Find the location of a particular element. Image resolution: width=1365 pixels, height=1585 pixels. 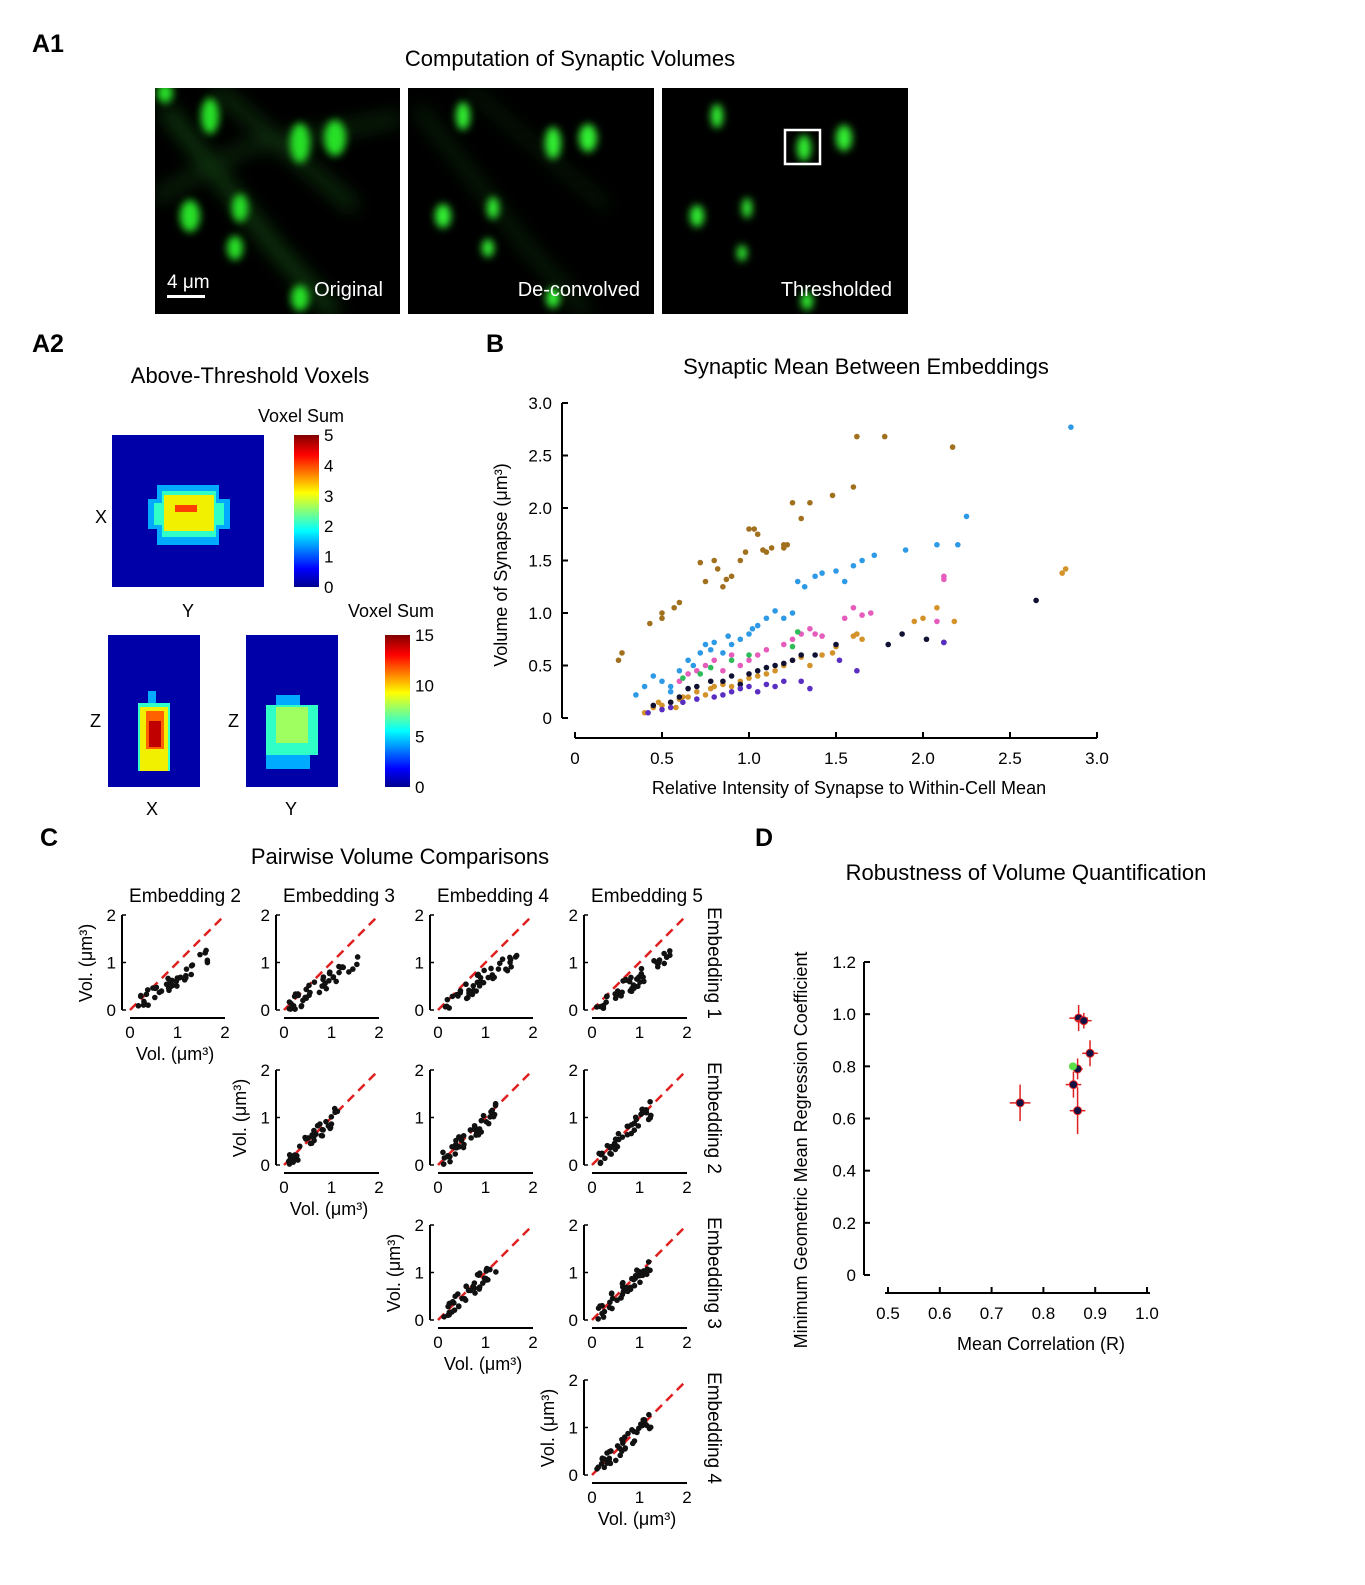

micrograph-thresholded: Thresholded is located at coordinates (785, 201).